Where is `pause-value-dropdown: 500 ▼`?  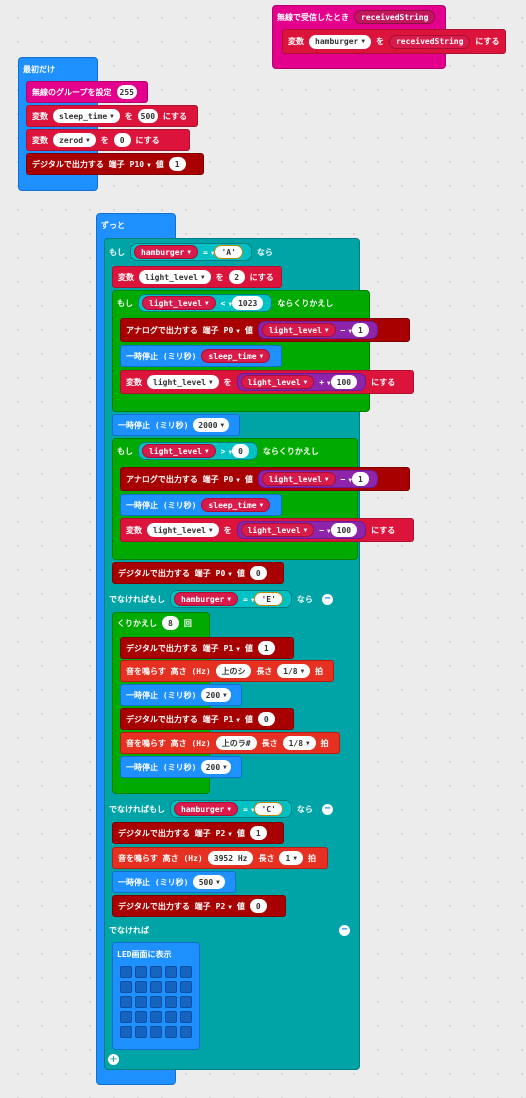 pause-value-dropdown: 500 ▼ is located at coordinates (209, 882).